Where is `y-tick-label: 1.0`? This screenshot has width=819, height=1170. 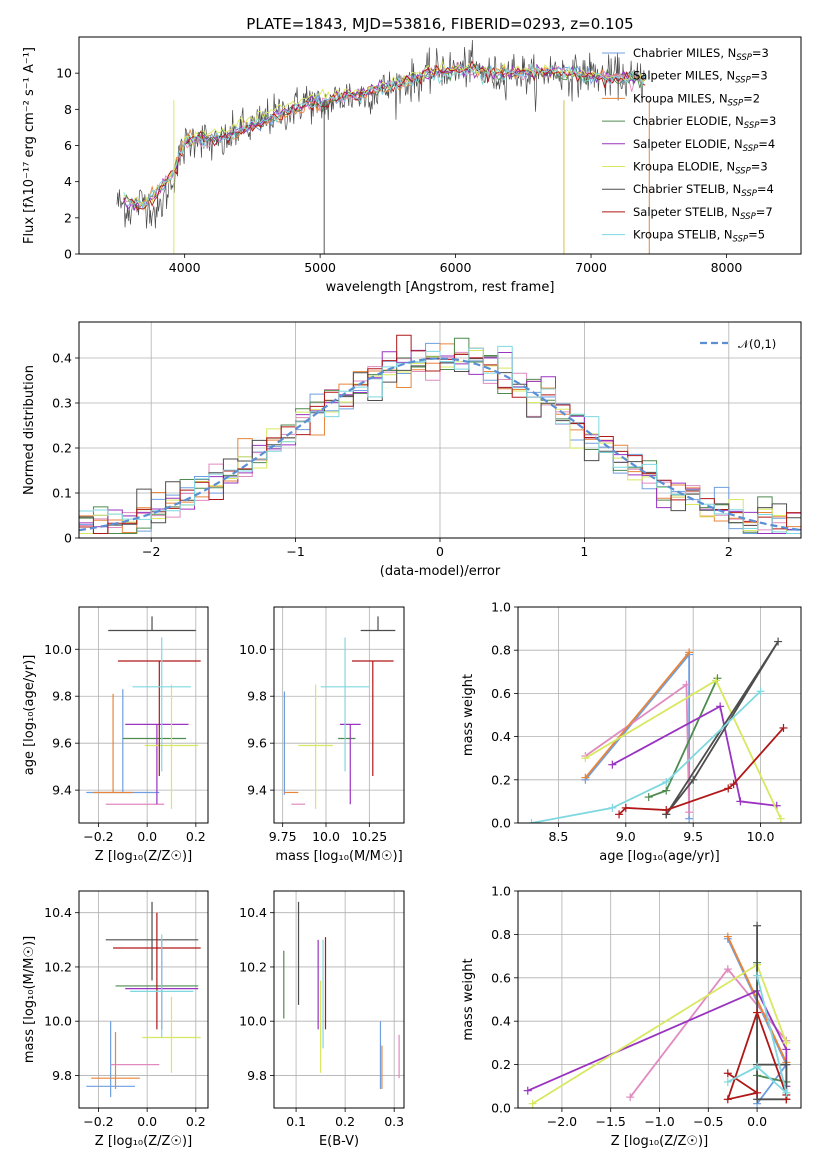
y-tick-label: 1.0 is located at coordinates (501, 891).